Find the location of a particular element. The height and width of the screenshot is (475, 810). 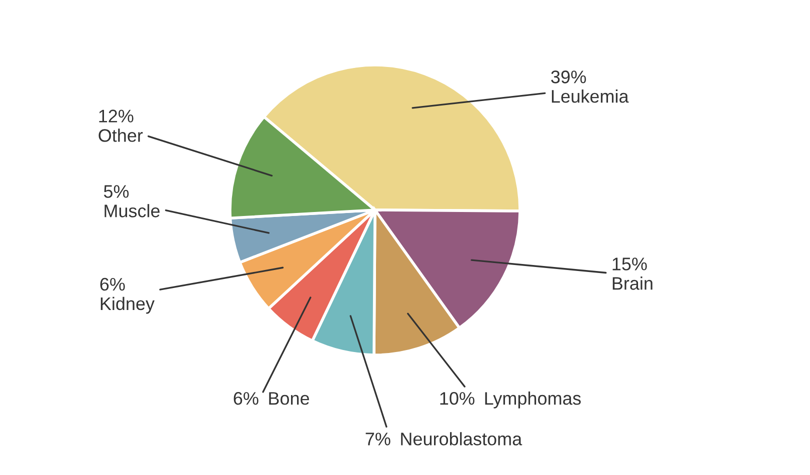

slice-label: Muscle is located at coordinates (132, 211).